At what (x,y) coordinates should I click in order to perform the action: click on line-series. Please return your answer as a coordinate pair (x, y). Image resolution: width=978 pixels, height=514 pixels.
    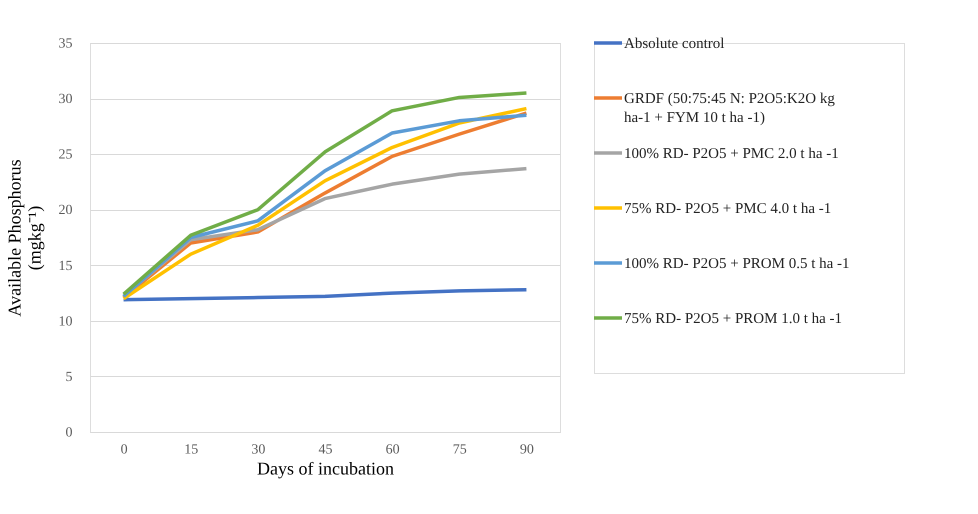
    Looking at the image, I should click on (325, 295).